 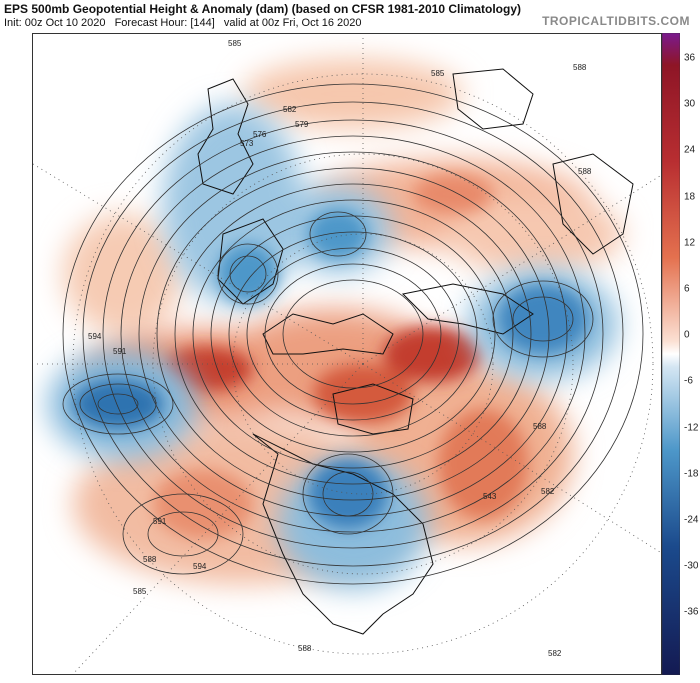 I want to click on forecast-hour: Forecast Hour: [144], so click(x=164, y=23).